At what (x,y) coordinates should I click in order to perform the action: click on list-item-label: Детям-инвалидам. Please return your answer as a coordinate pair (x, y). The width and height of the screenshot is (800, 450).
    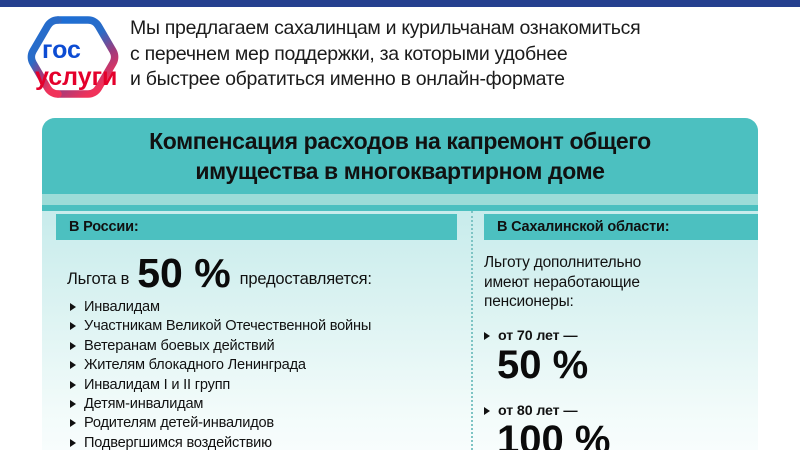
    Looking at the image, I should click on (144, 403).